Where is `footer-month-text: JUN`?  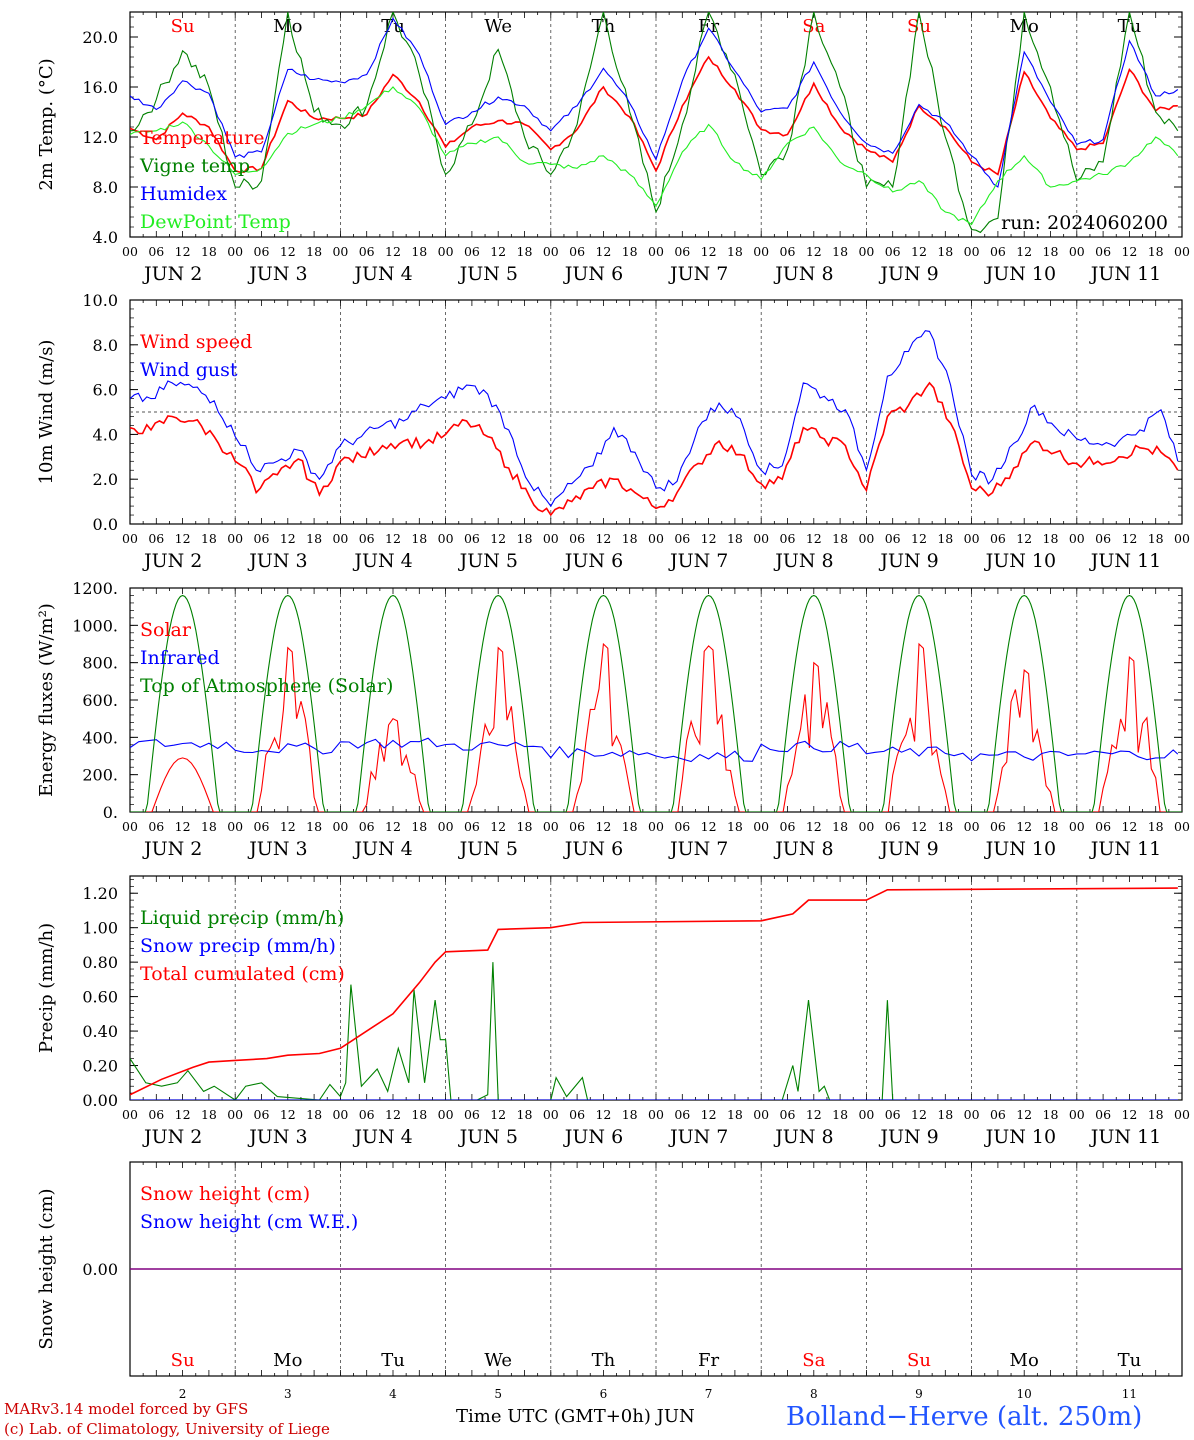 footer-month-text: JUN is located at coordinates (675, 1416).